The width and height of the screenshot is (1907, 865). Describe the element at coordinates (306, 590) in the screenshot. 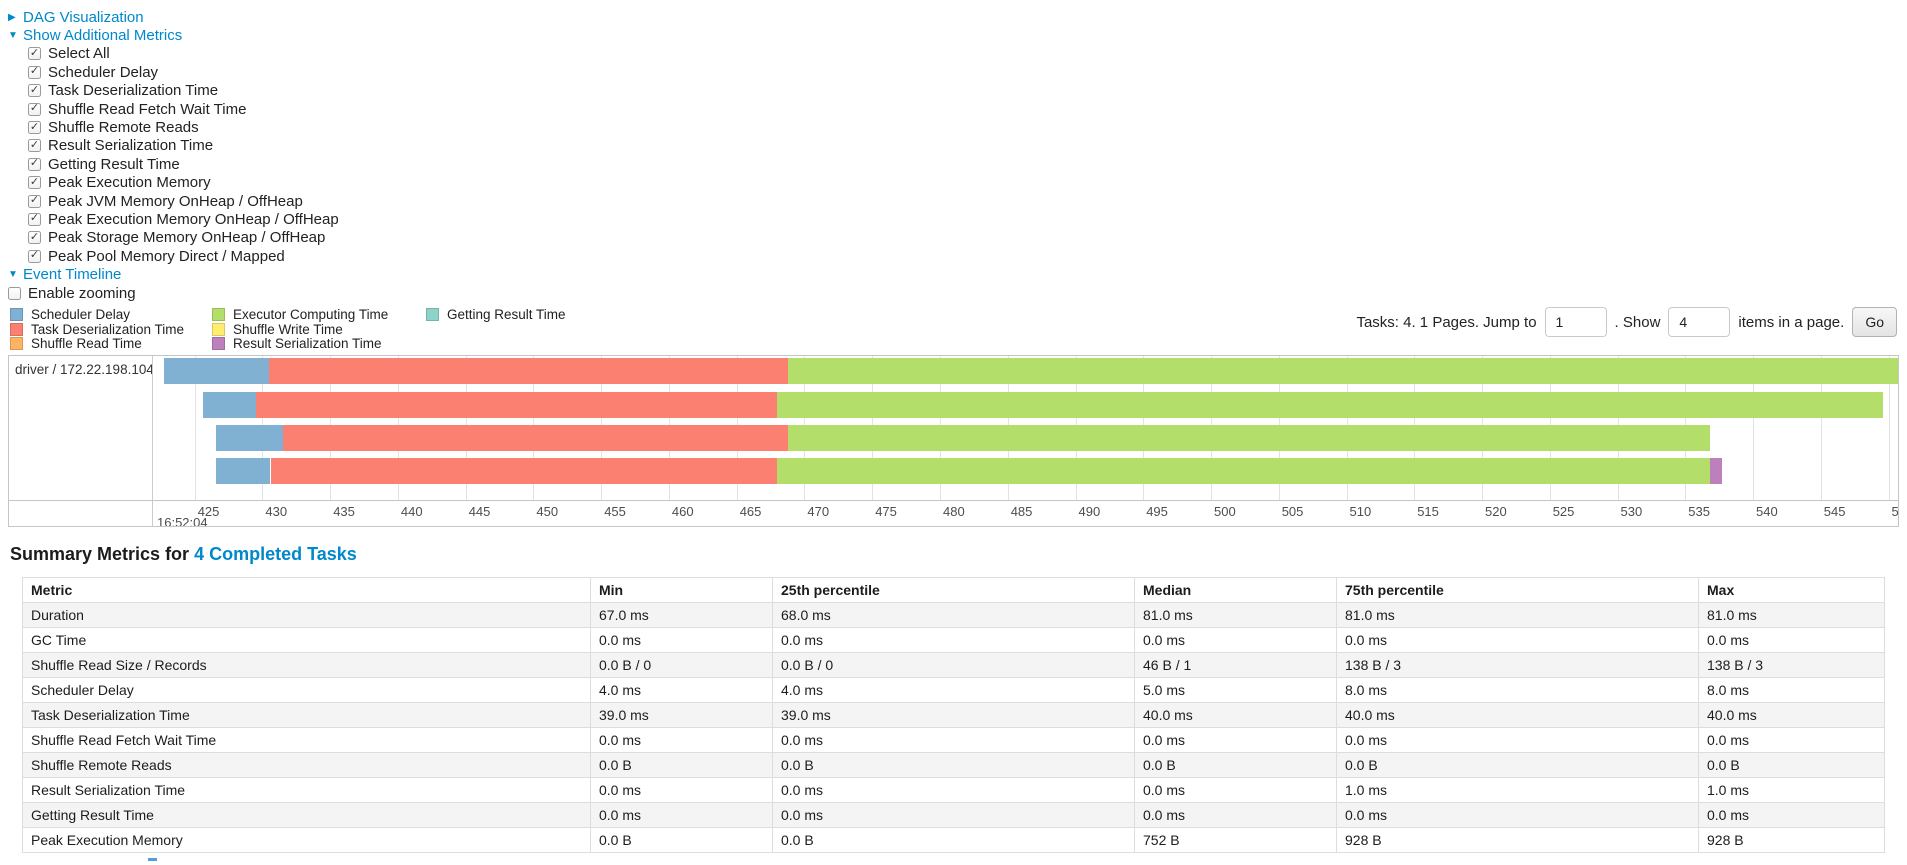

I see `table-header-cell: Metric` at that location.